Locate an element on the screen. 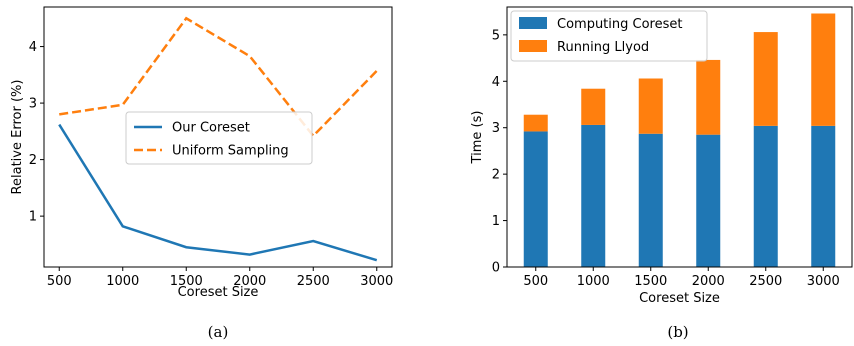  caption-a: (a) is located at coordinates (218, 332).